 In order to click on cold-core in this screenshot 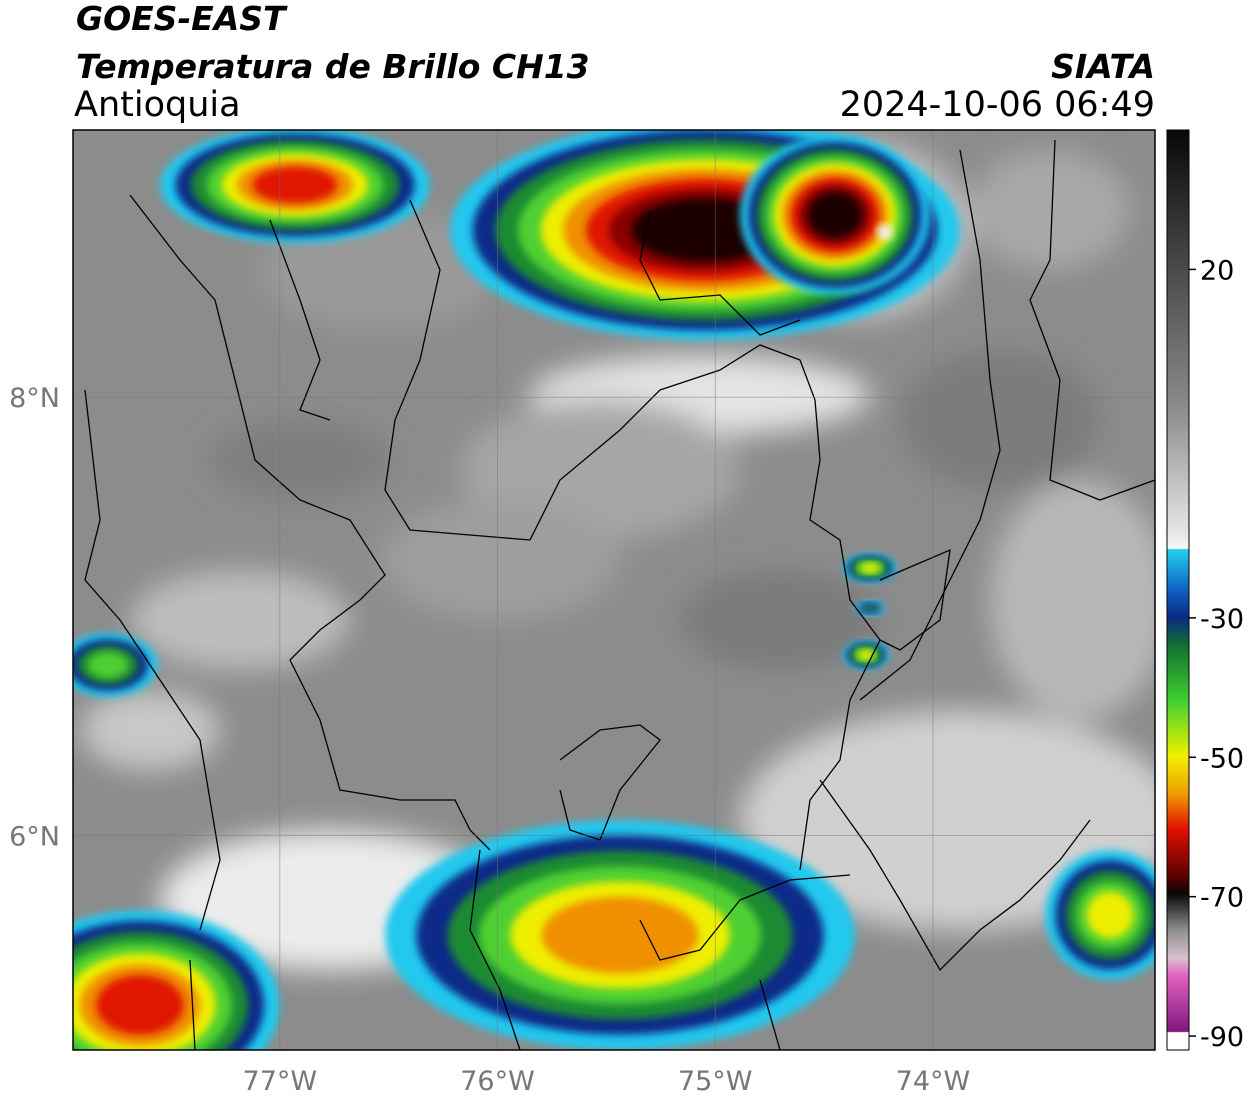, I will do `click(885, 232)`.